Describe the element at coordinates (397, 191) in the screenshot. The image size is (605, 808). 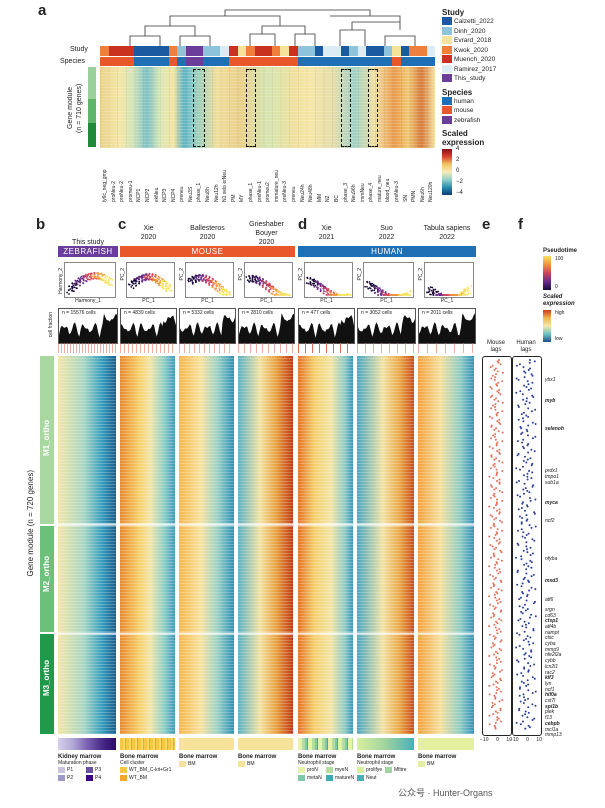
I see `column-label: preNeu-3` at that location.